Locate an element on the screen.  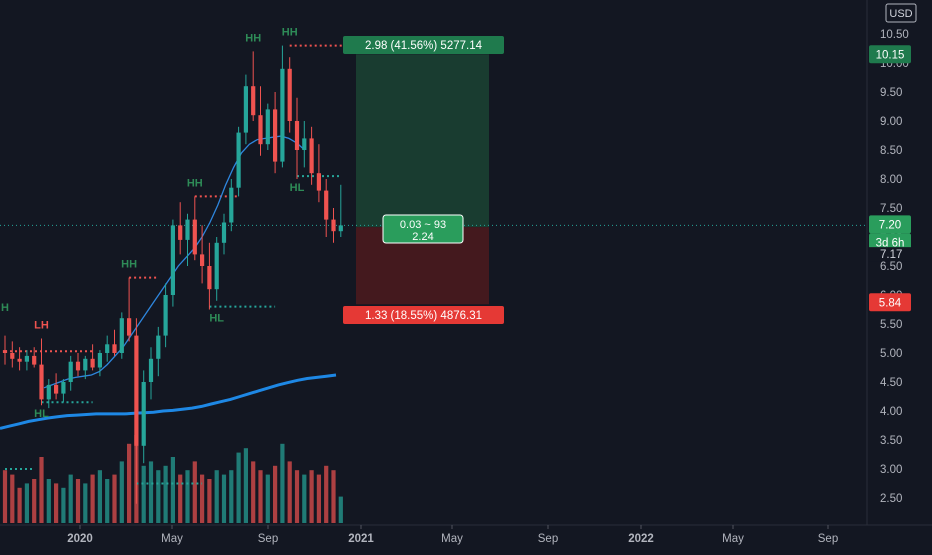
pivot-label: HH is located at coordinates (129, 265).